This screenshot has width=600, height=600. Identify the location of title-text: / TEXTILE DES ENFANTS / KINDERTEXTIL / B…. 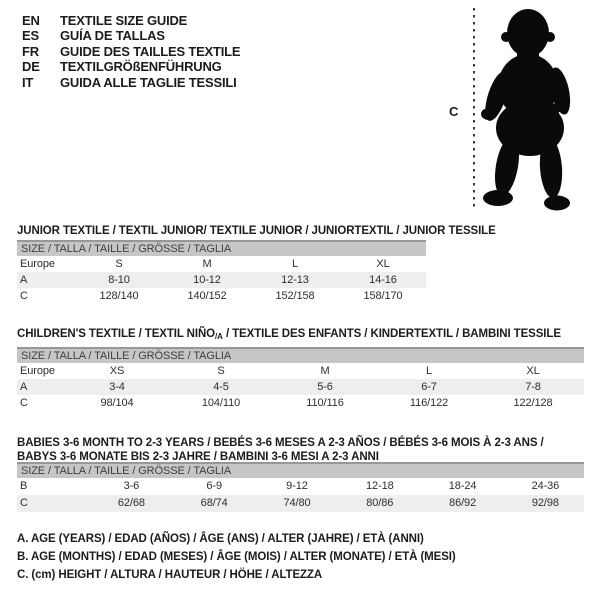
(391, 333).